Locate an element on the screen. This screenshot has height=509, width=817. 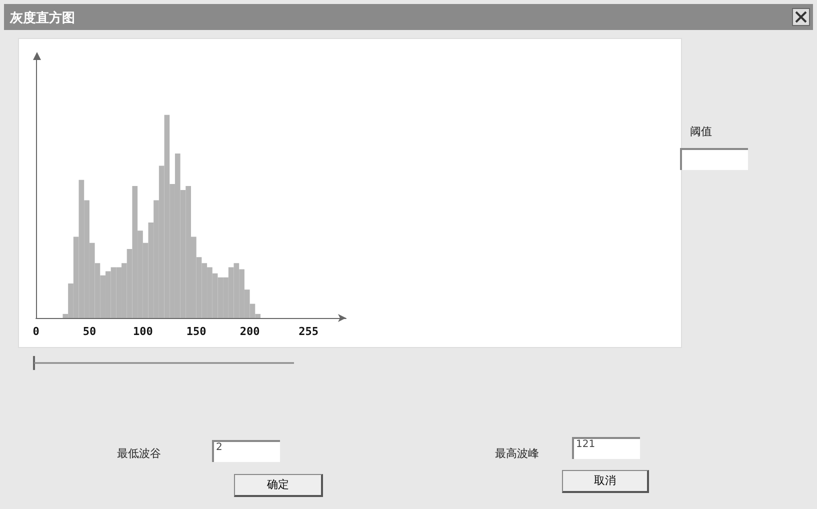
x-tick-label: 255 is located at coordinates (308, 331).